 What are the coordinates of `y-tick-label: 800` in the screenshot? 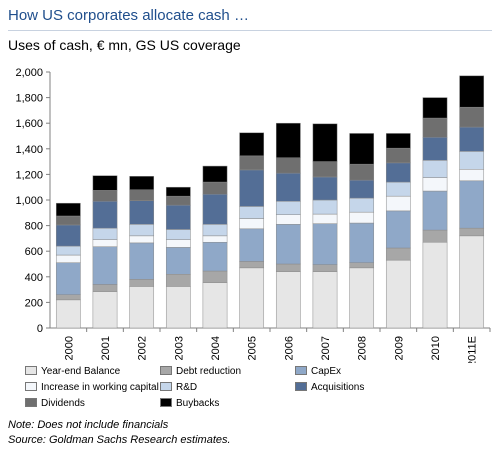 It's located at (34, 227).